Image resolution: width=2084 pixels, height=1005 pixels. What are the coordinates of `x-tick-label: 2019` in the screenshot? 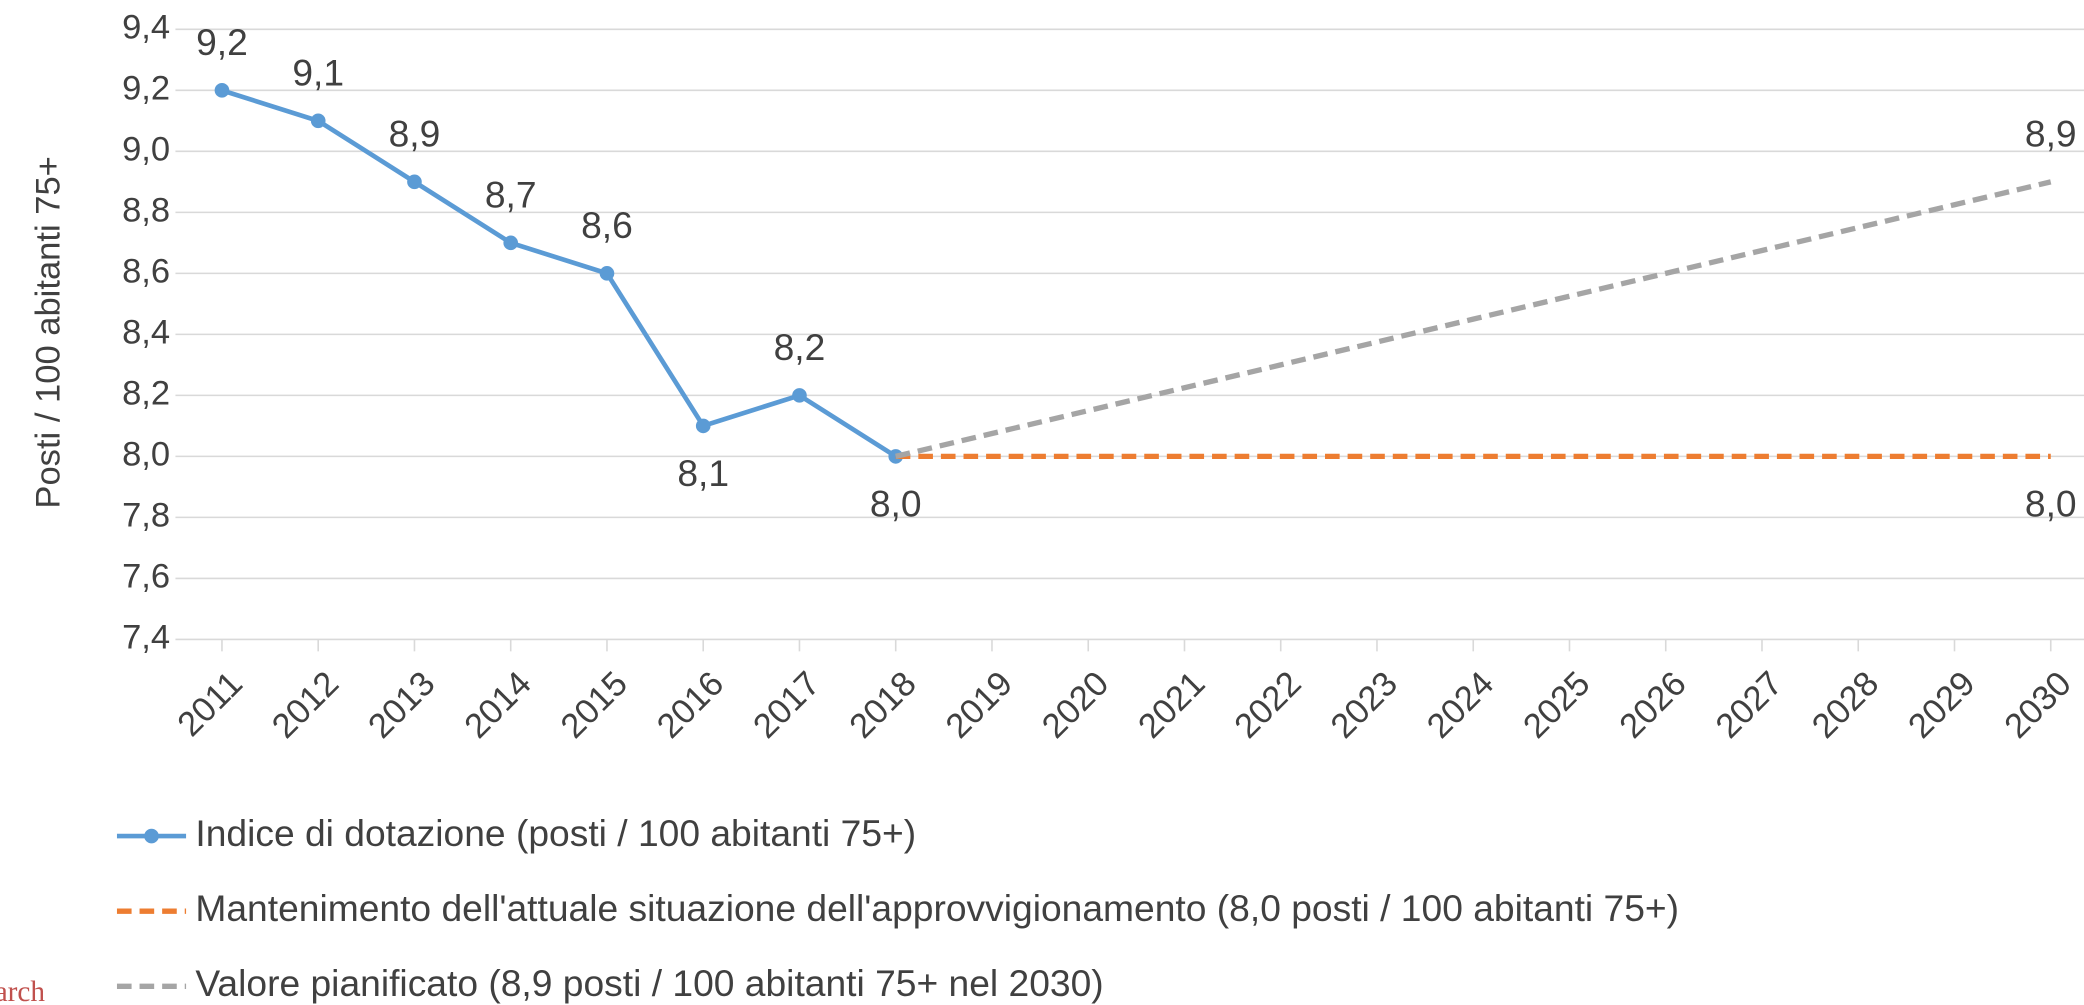 It's located at (979, 705).